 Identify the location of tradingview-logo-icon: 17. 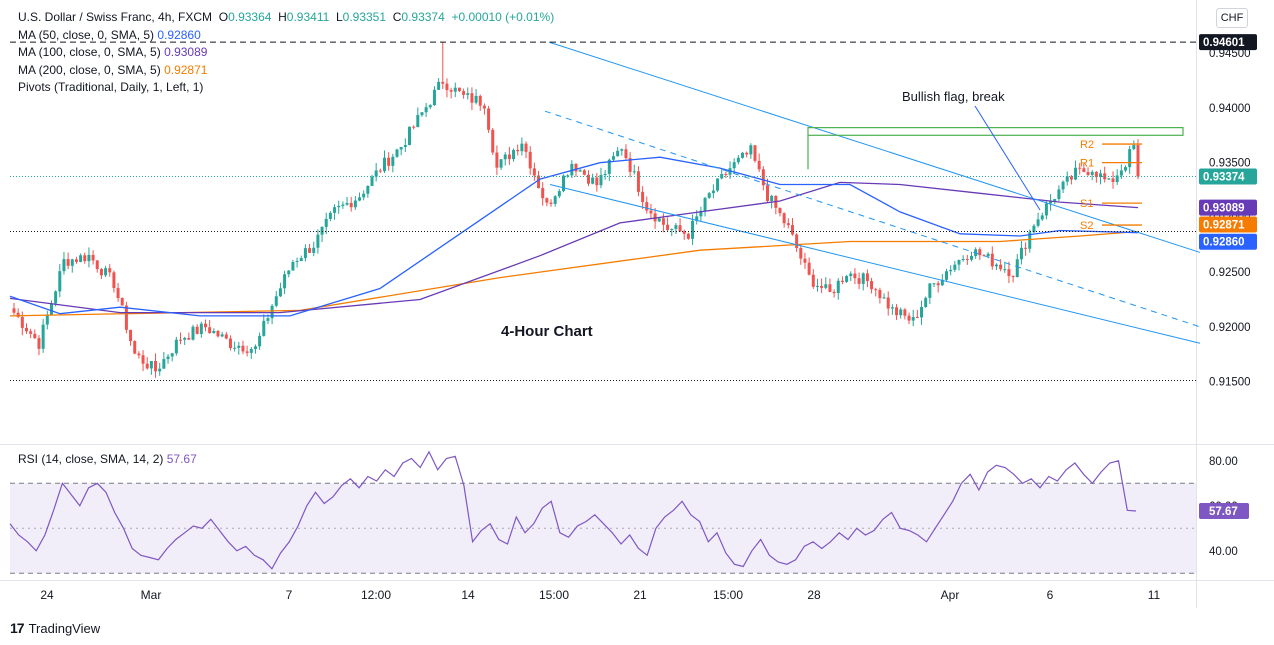
(17, 628).